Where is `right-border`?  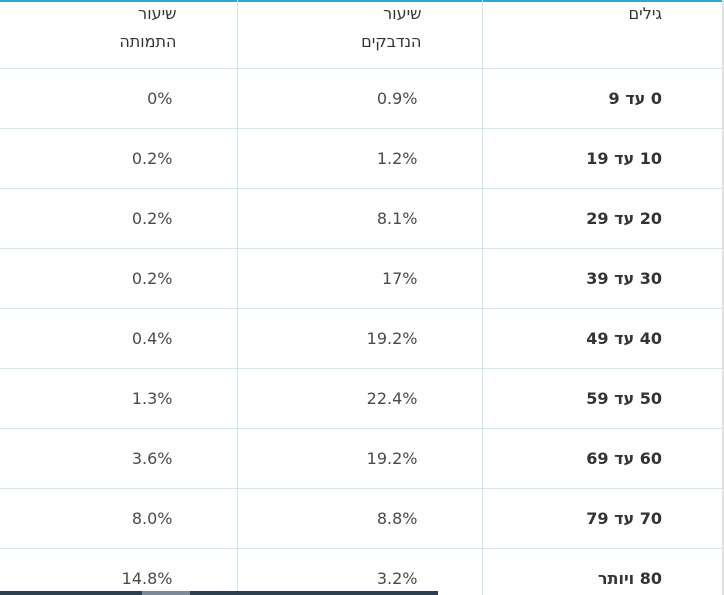
right-border is located at coordinates (723, 297).